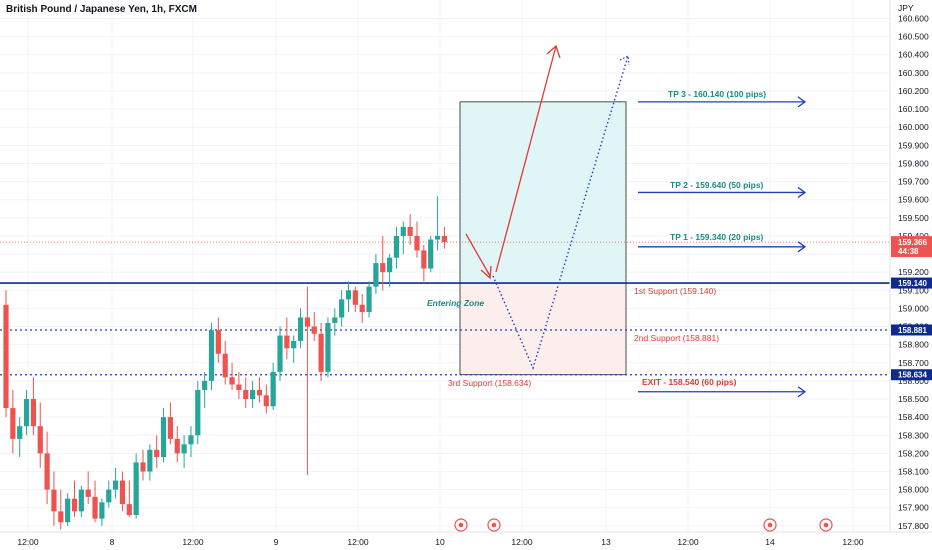 The width and height of the screenshot is (932, 550). What do you see at coordinates (912, 375) in the screenshot?
I see `price-badge-text: 158.634` at bounding box center [912, 375].